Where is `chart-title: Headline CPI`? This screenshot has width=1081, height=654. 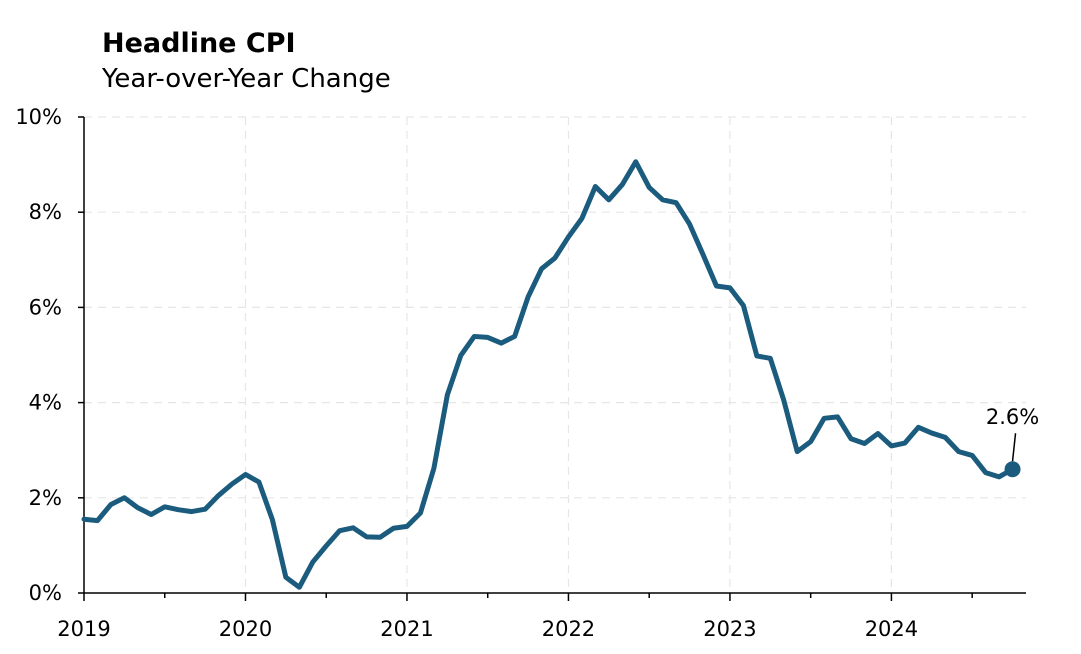
chart-title: Headline CPI is located at coordinates (199, 43).